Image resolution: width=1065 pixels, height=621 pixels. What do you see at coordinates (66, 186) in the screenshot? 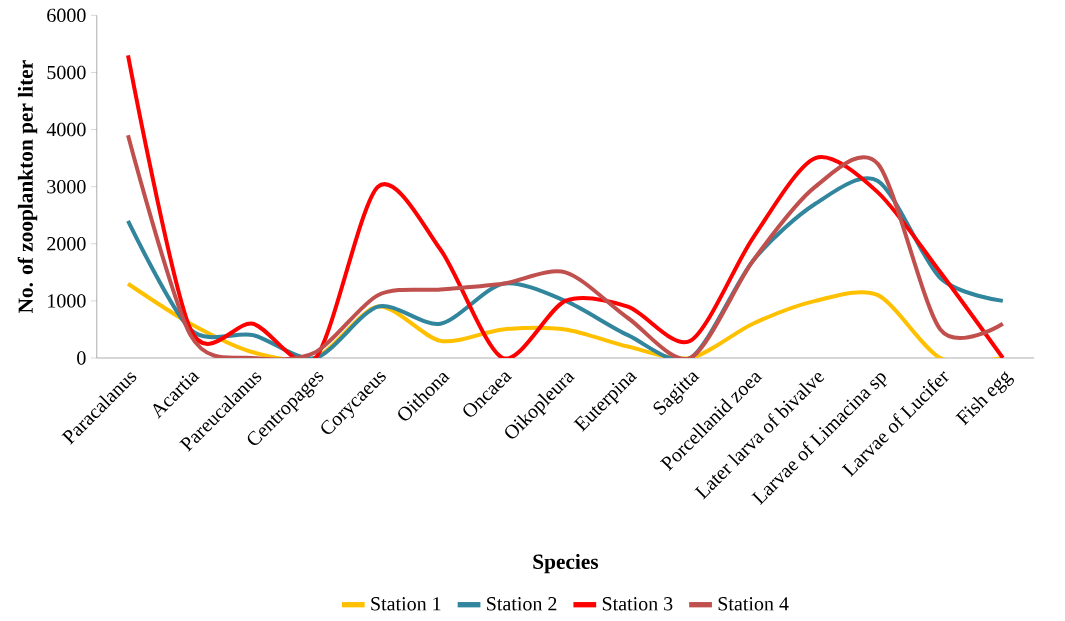
I see `y-tick-label: 3000` at bounding box center [66, 186].